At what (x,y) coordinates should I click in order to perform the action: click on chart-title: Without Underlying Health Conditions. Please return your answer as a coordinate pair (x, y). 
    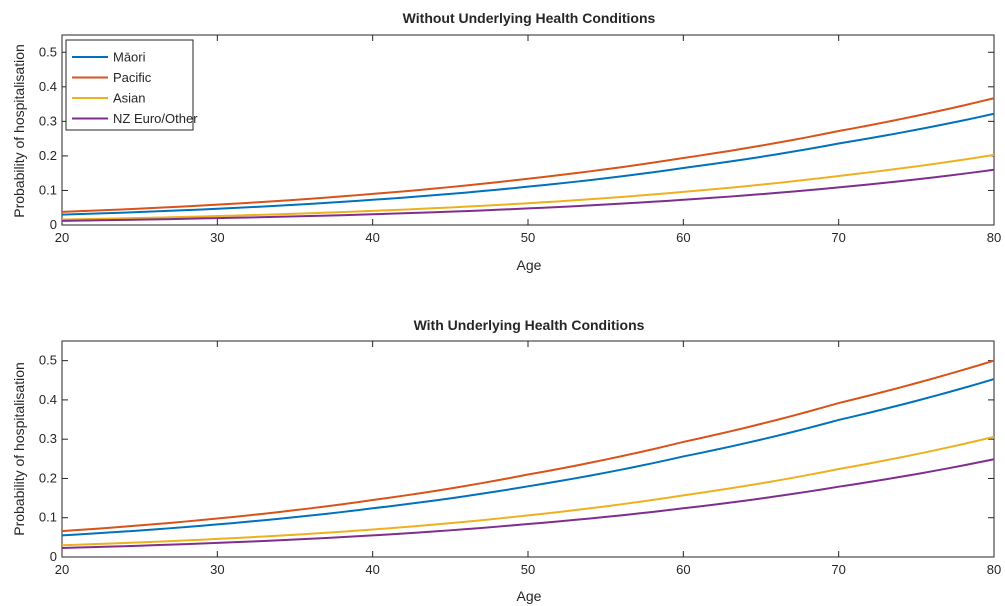
    Looking at the image, I should click on (529, 18).